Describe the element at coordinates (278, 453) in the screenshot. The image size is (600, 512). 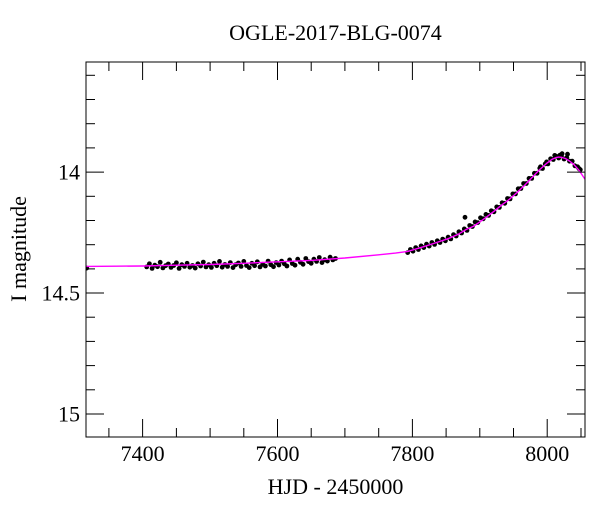
I see `x-tick-label: 7600` at that location.